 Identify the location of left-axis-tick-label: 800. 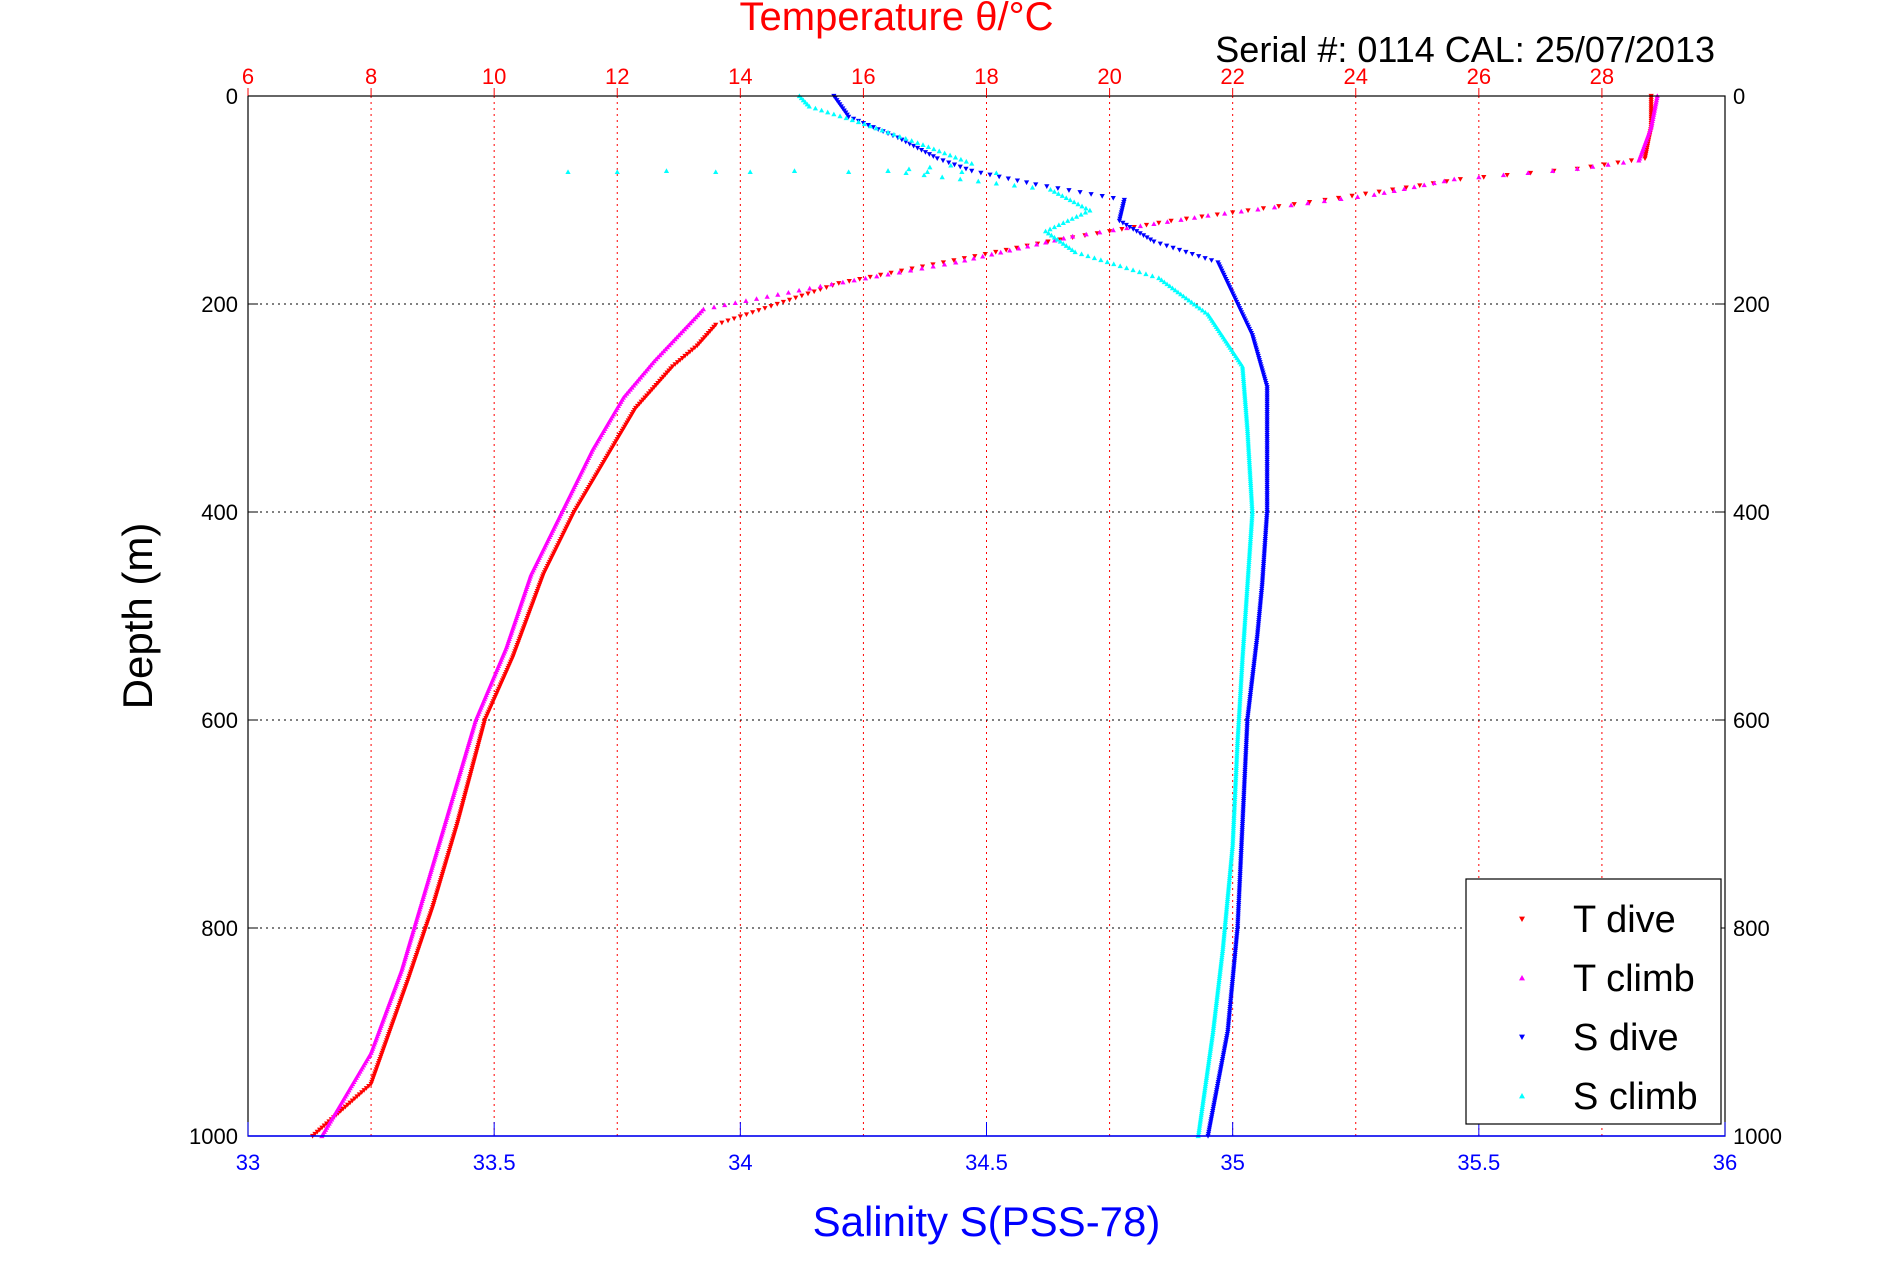
(219, 928).